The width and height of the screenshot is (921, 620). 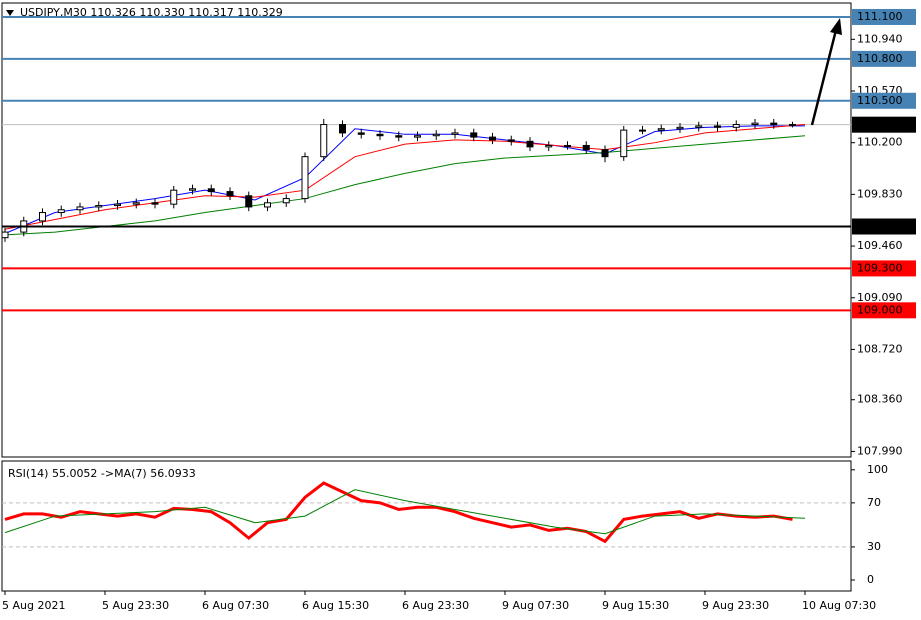 What do you see at coordinates (836, 26) in the screenshot?
I see `arrow-head` at bounding box center [836, 26].